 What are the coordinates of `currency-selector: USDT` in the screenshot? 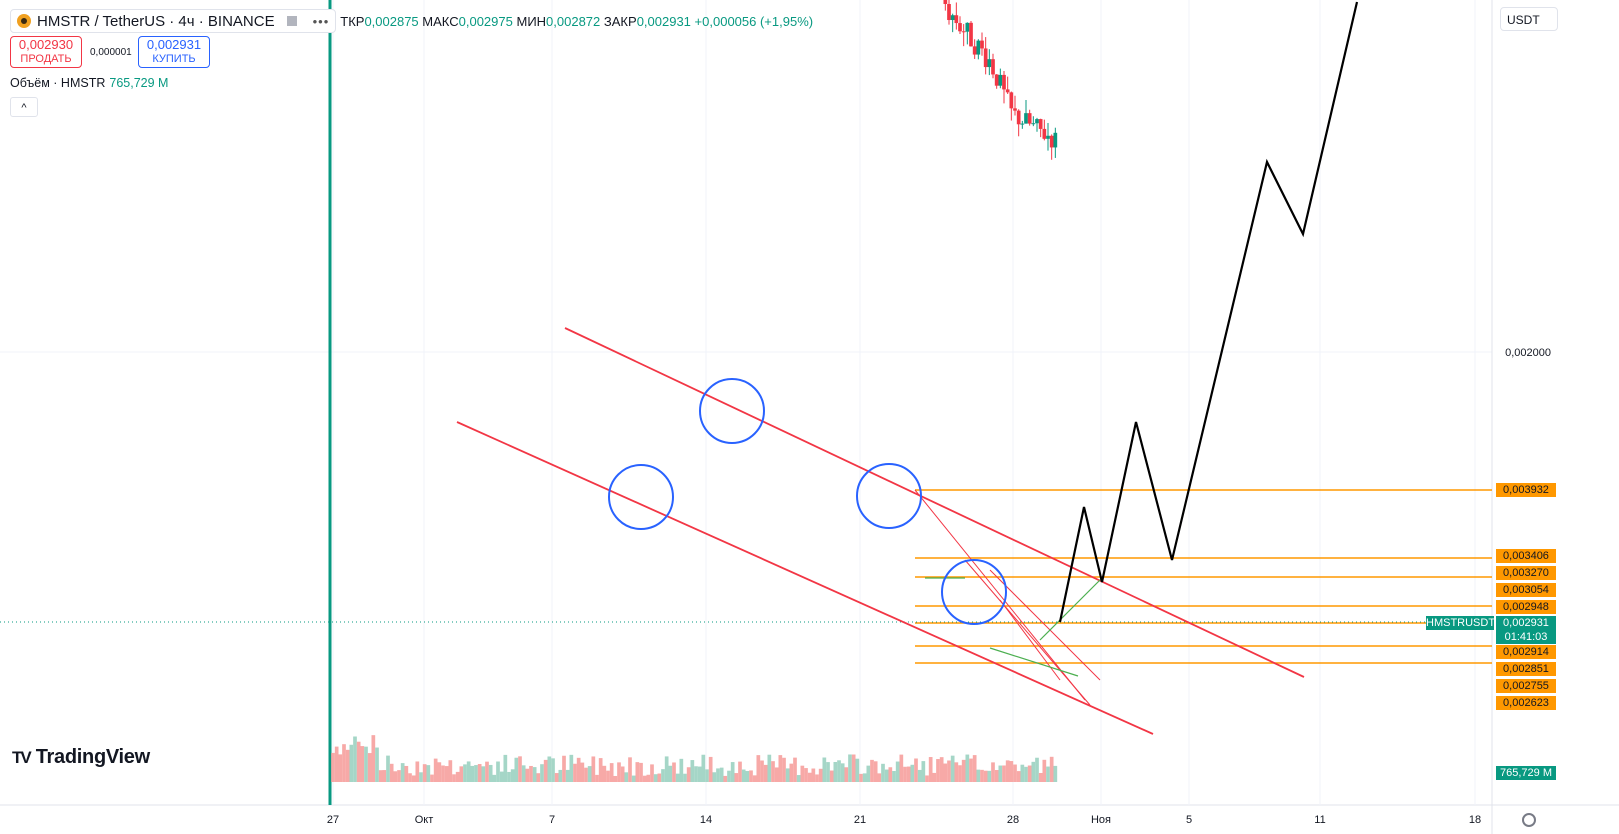 It's located at (1529, 19).